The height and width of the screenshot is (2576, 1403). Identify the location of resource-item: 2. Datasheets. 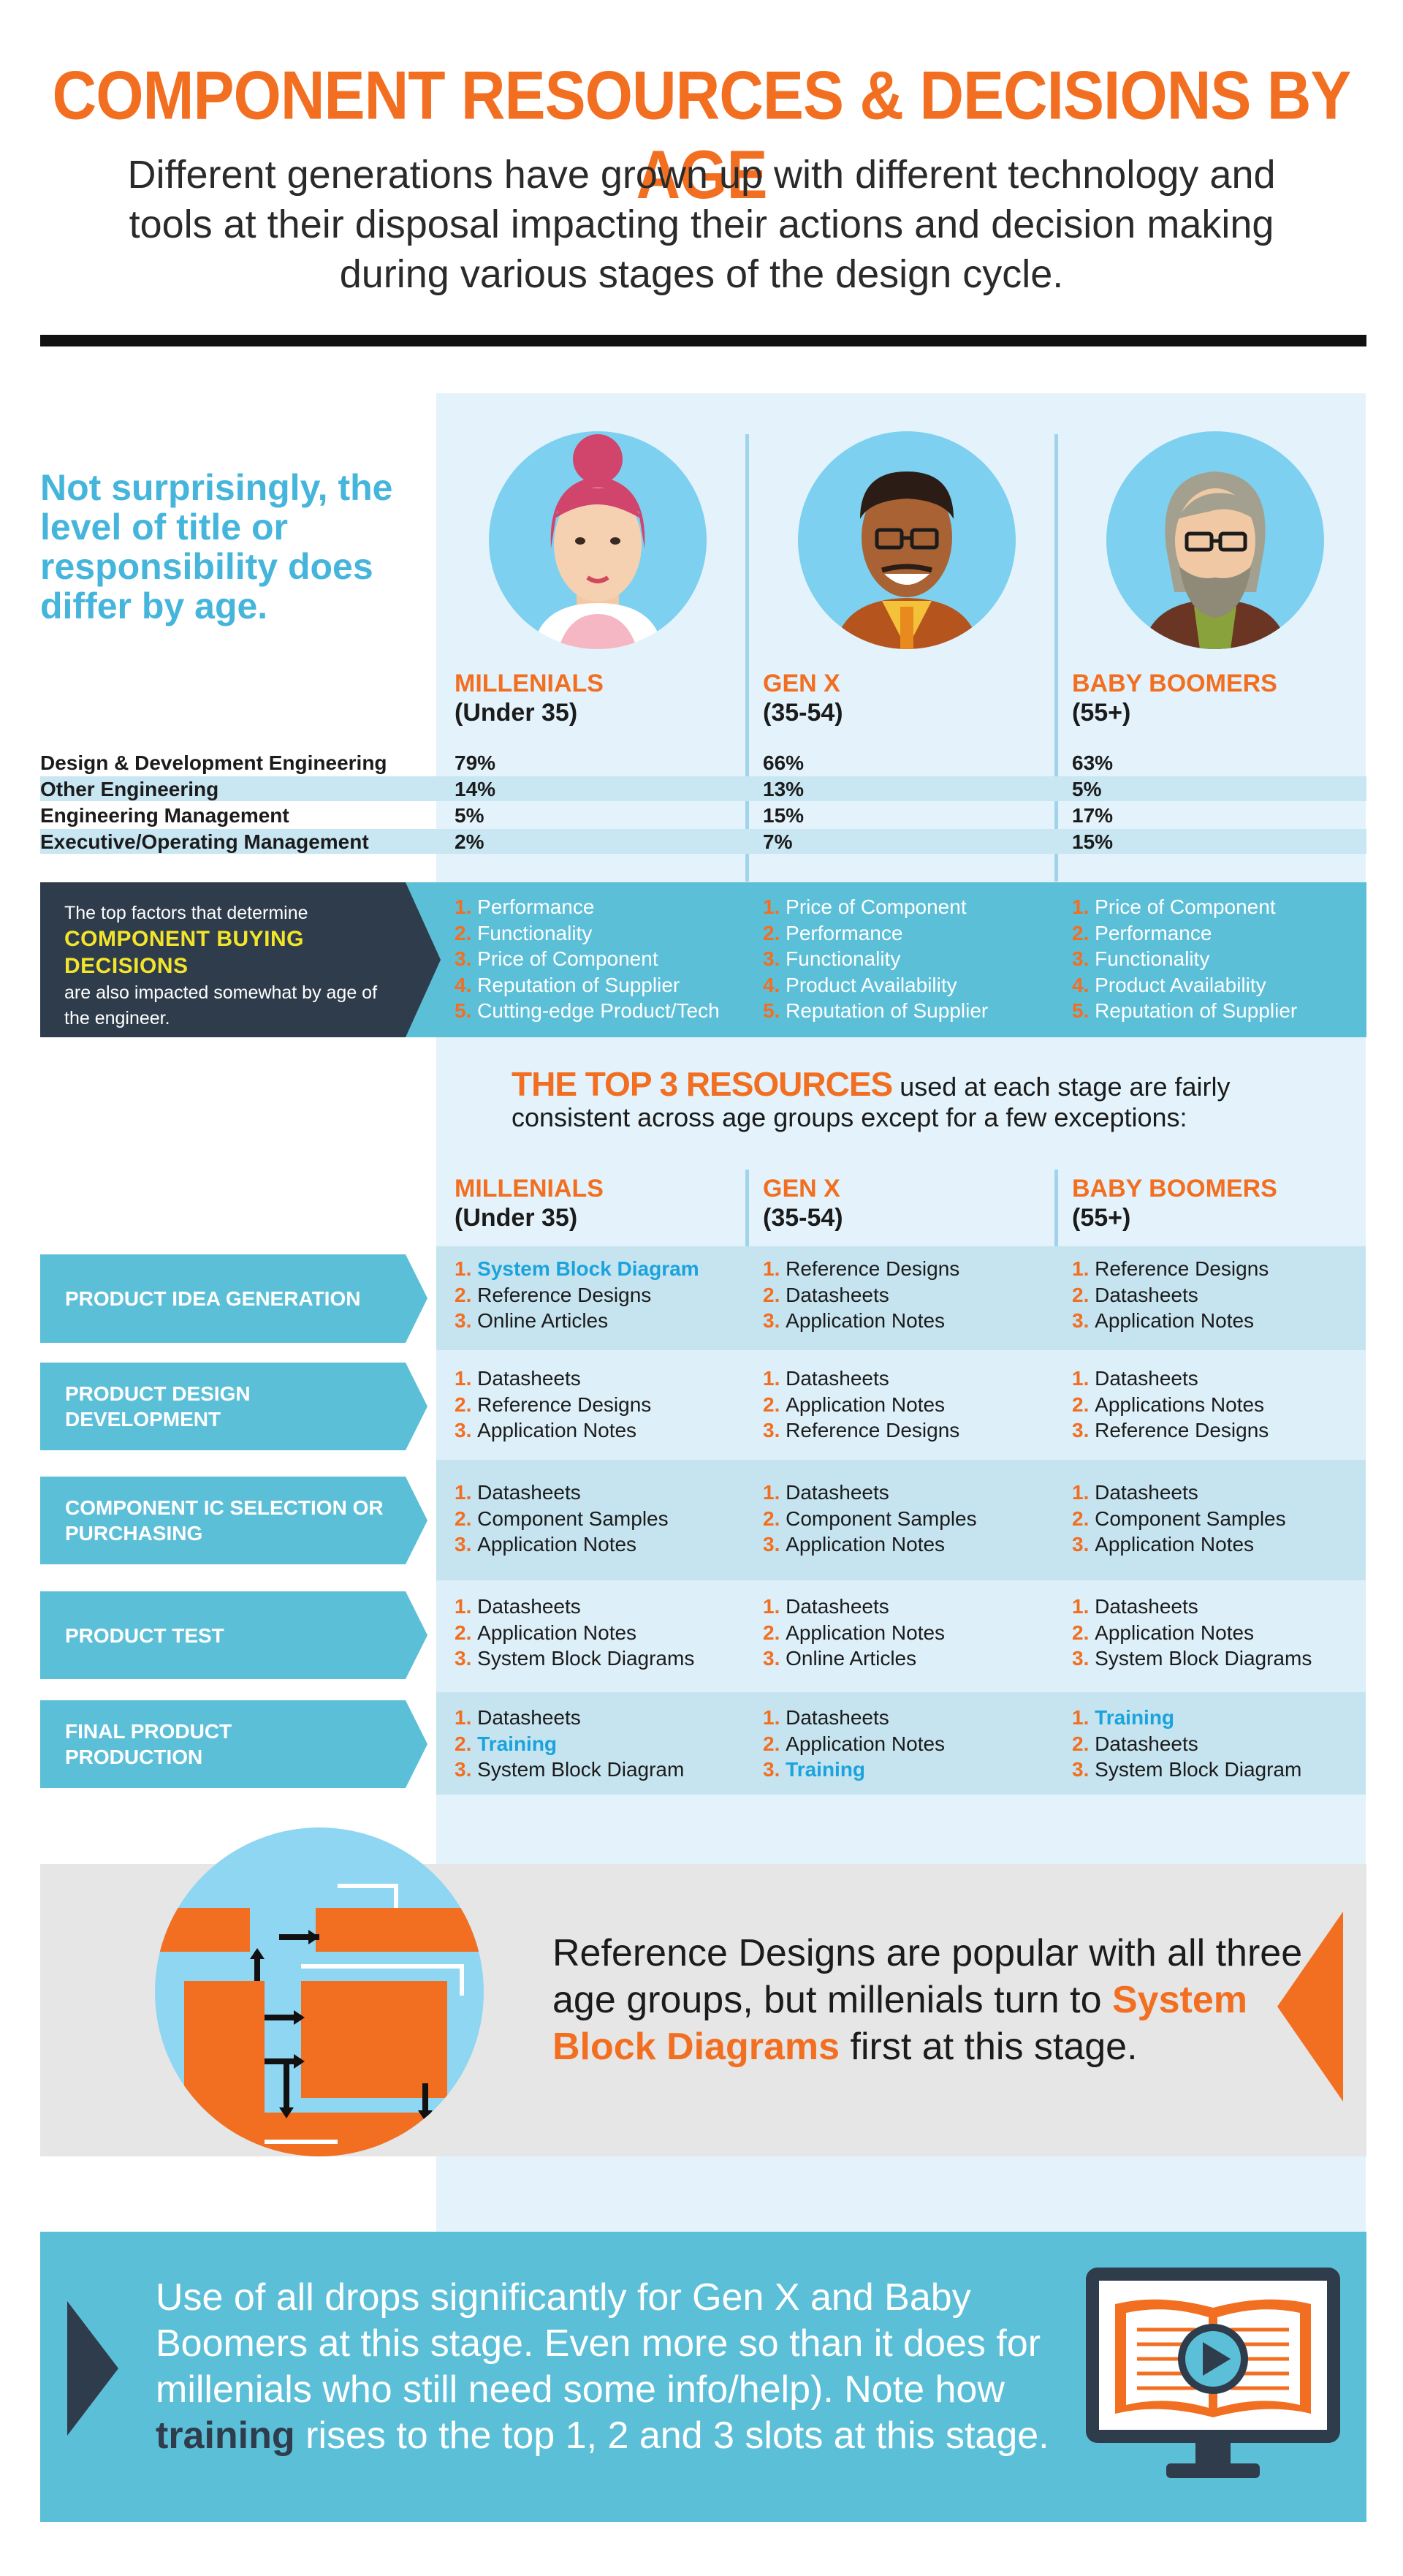
(1135, 1743).